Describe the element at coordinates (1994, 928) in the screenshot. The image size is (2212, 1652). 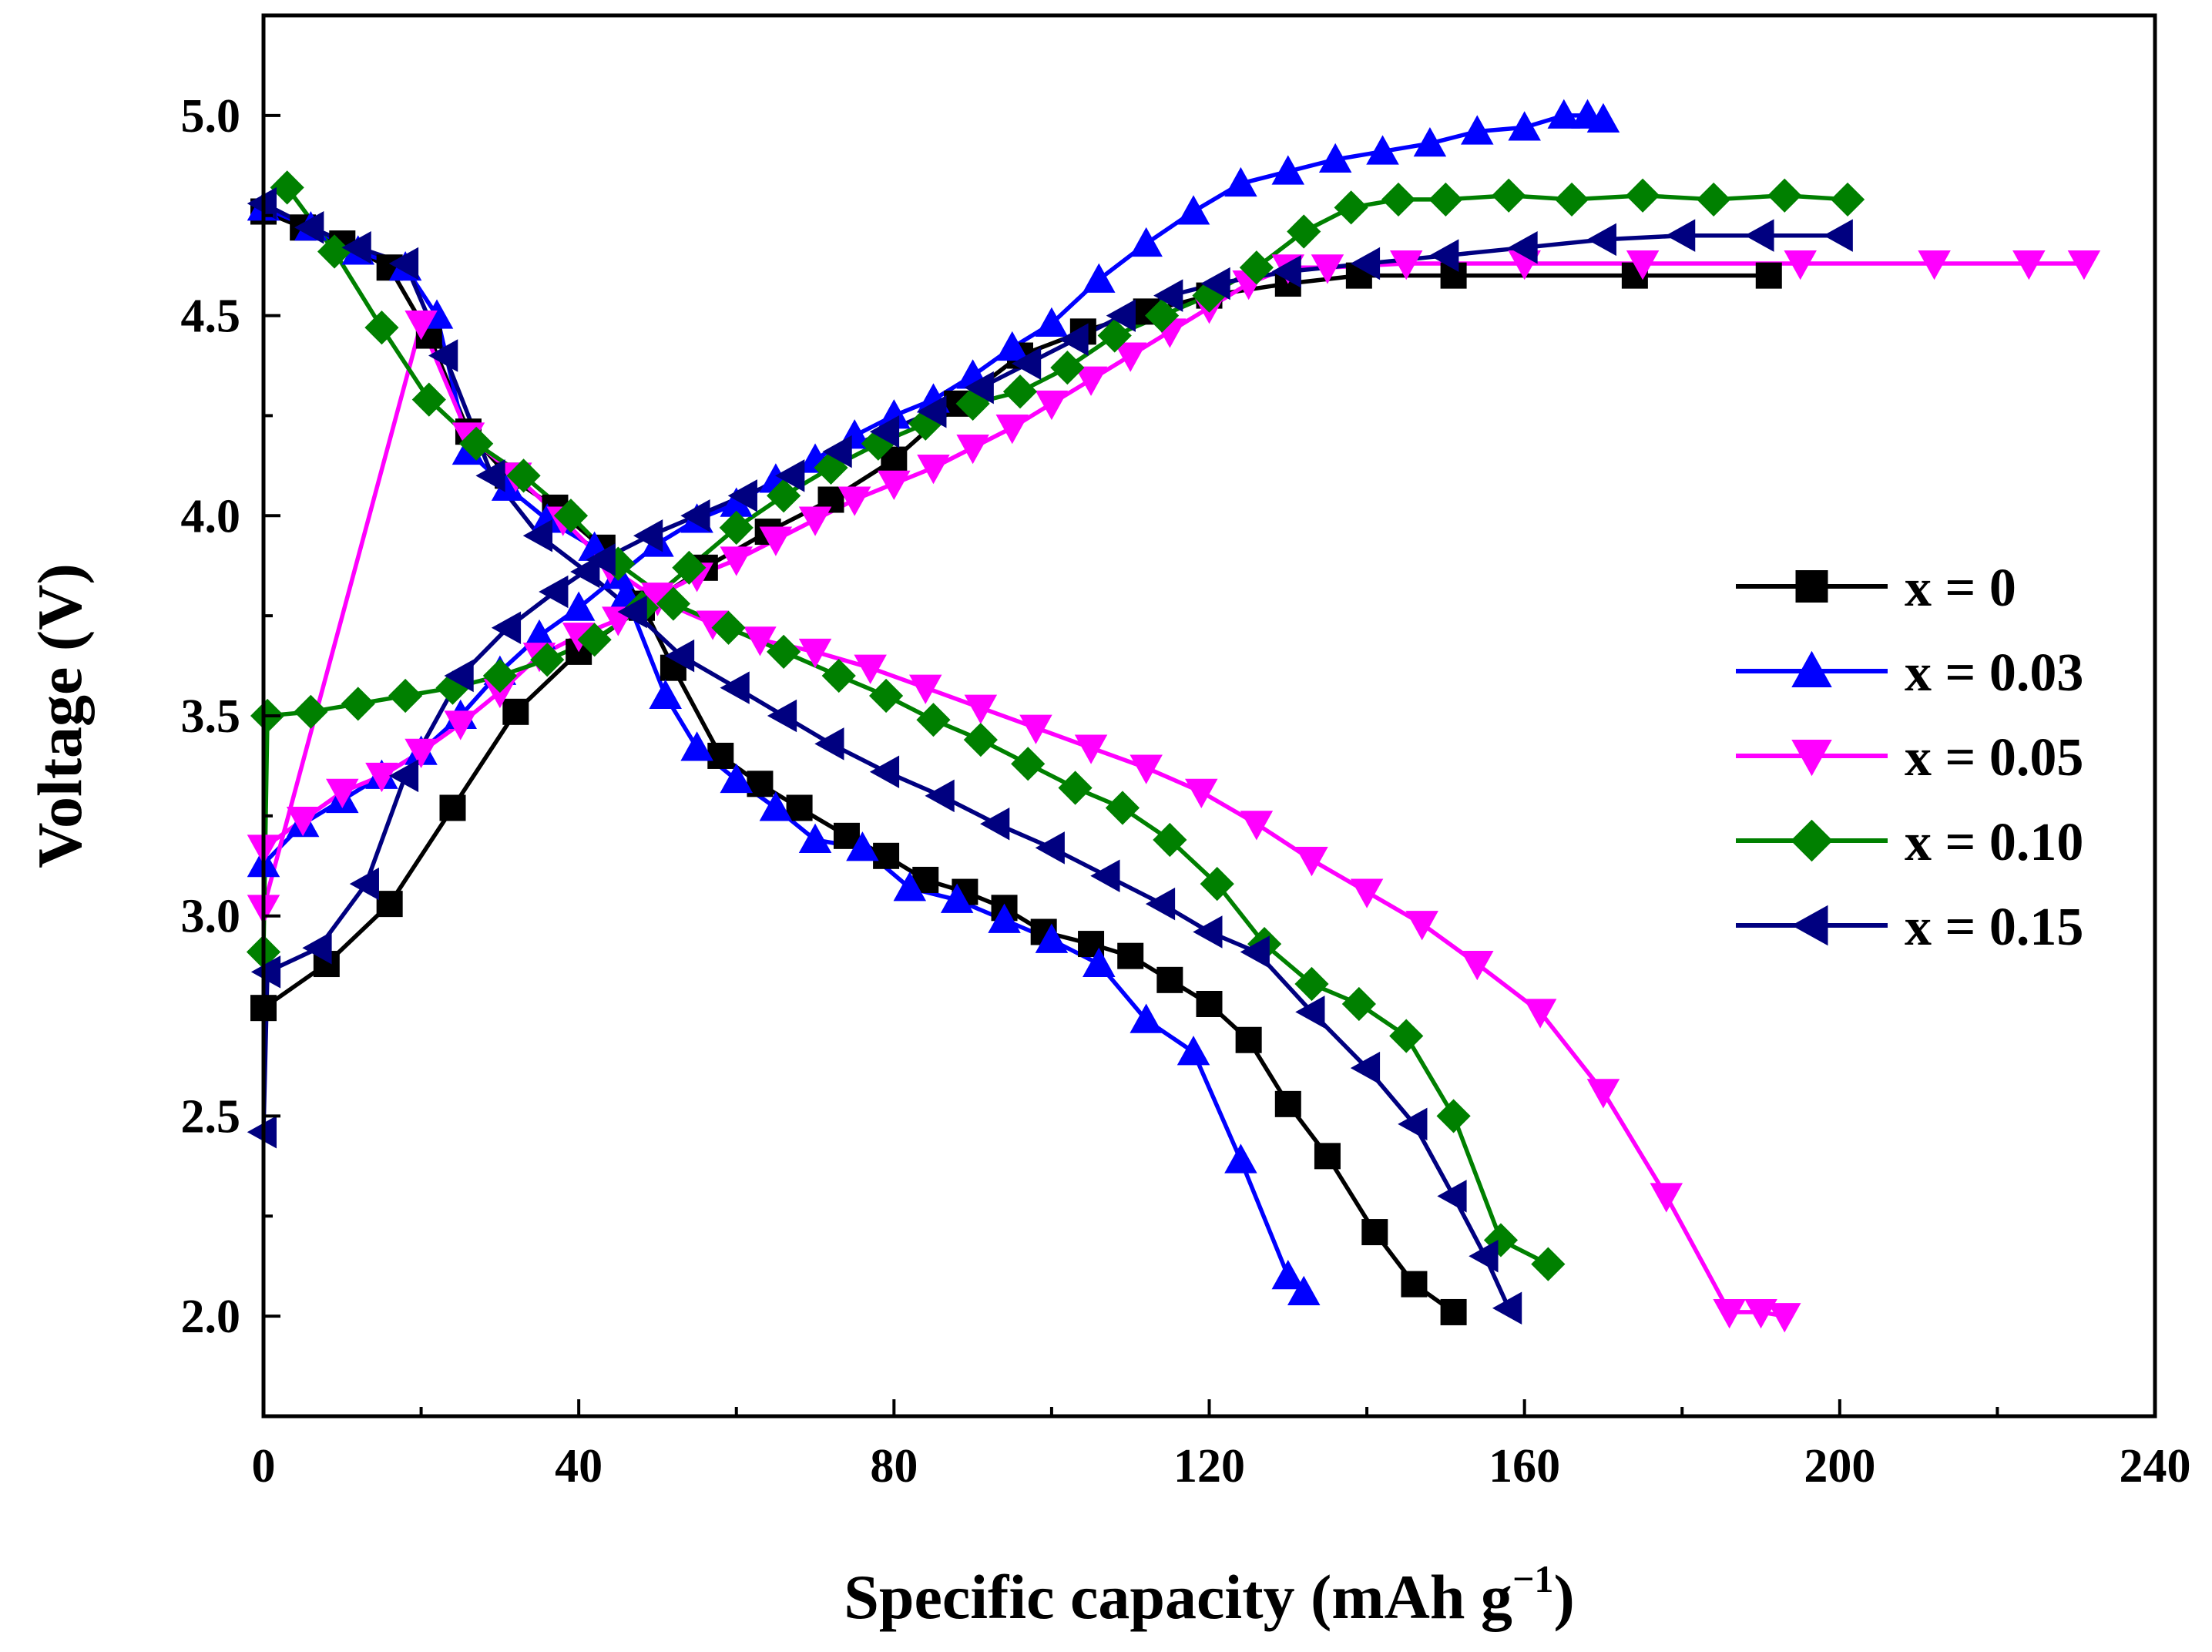
I see `legend-label: x = 0.15` at that location.